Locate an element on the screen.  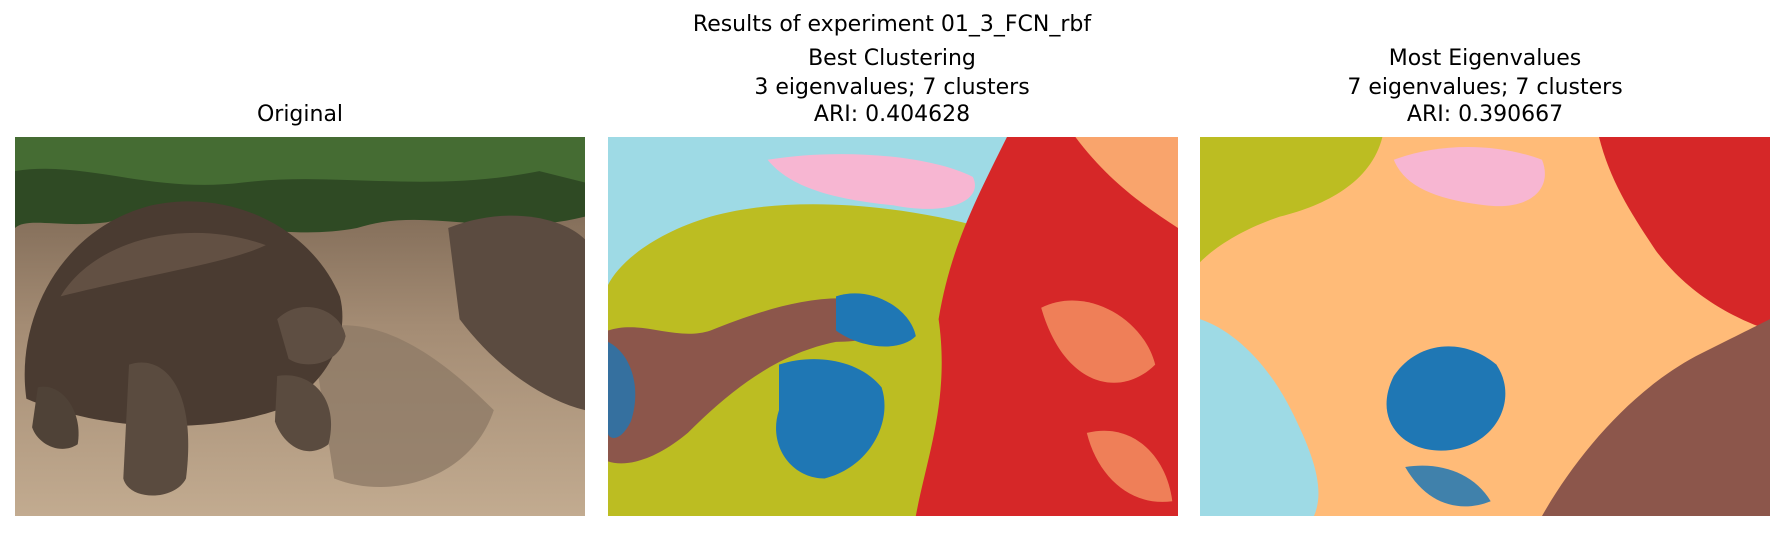
panel-subtitle: ARI: 0.404628 is located at coordinates (892, 114).